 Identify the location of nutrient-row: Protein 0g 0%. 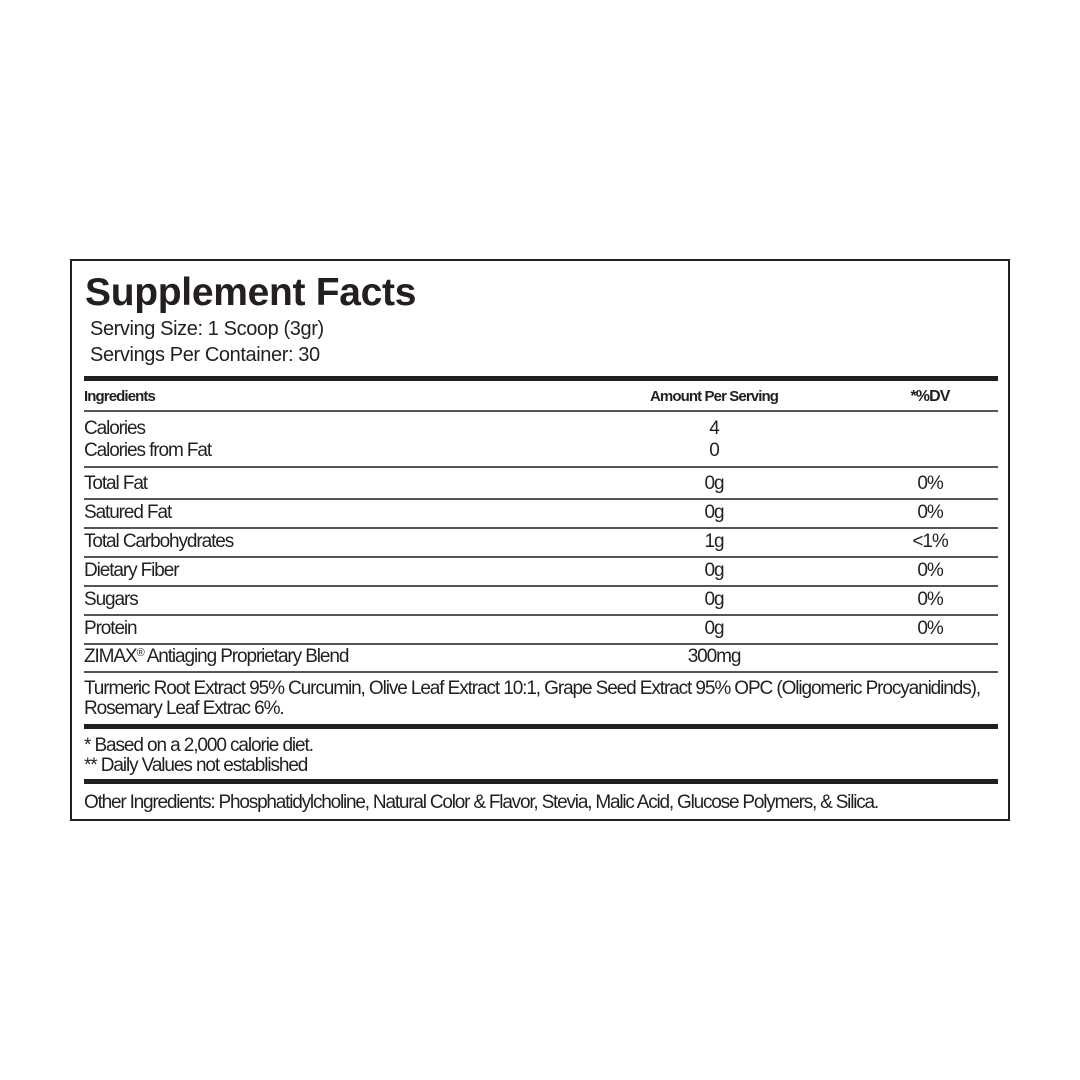
(541, 629).